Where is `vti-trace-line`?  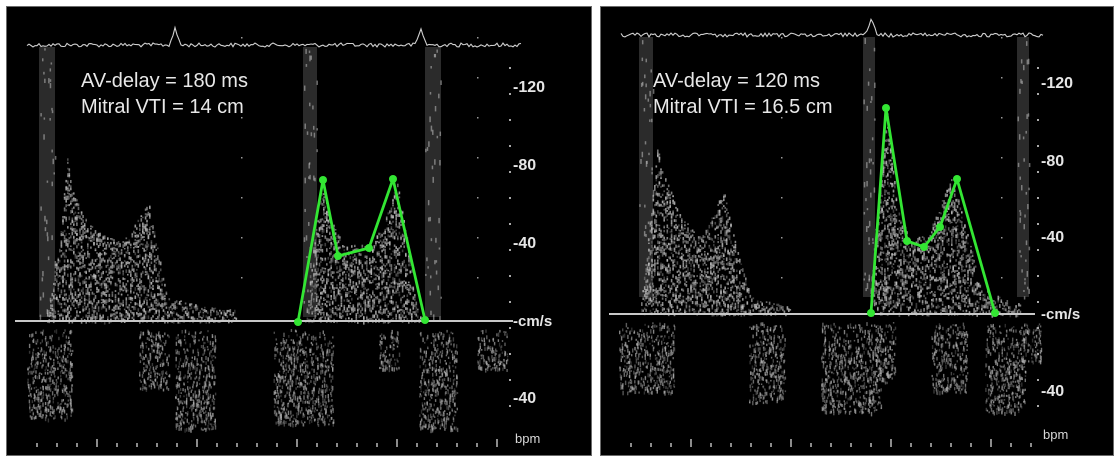
vti-trace-line is located at coordinates (361, 250).